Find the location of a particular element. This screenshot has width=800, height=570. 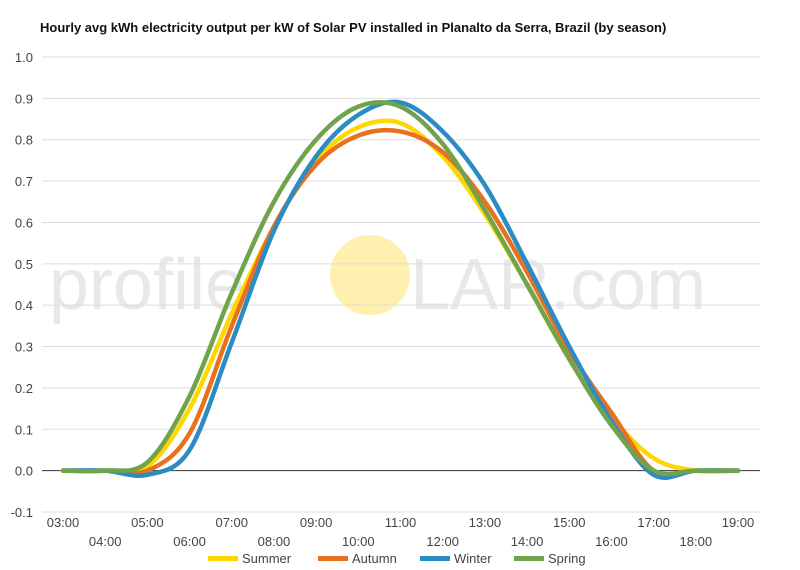

y-tick-label-4: 0.3 is located at coordinates (24, 347).